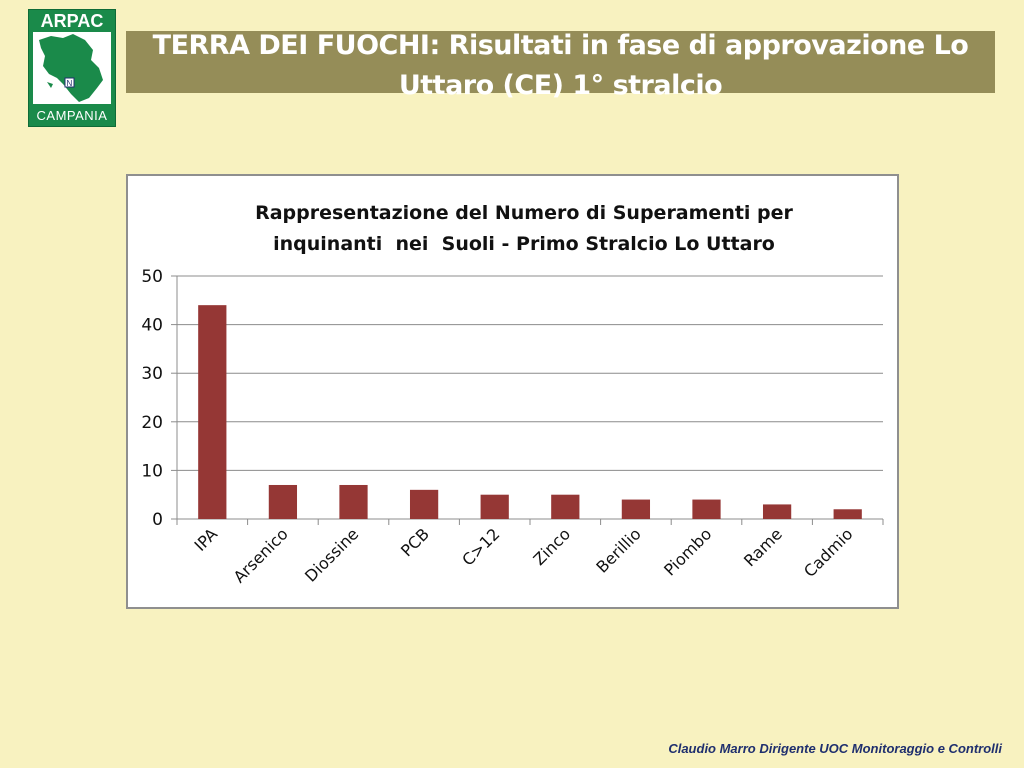  I want to click on arpac-logo: ARPAC N CAMPANIA, so click(72, 68).